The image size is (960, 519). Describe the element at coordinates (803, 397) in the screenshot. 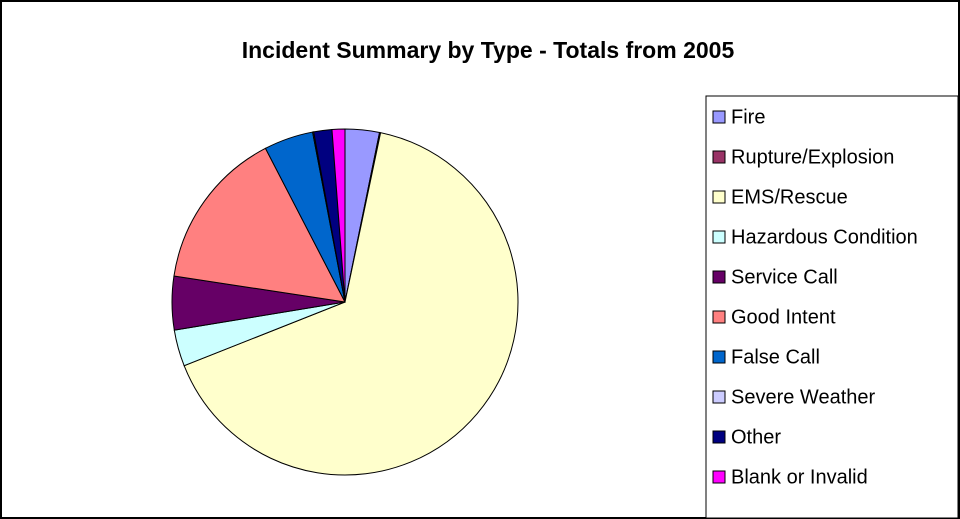

I see `legend-label: Severe Weather` at that location.